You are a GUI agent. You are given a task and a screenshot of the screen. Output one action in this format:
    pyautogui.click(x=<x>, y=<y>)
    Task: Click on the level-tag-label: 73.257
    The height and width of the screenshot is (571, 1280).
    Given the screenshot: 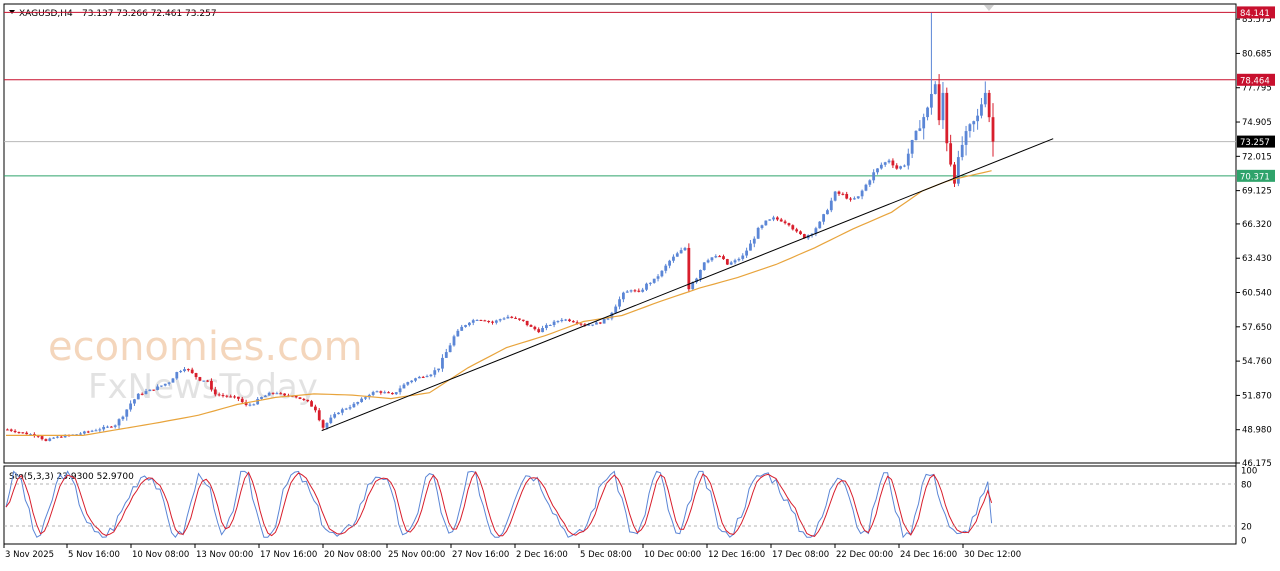 What is the action you would take?
    pyautogui.click(x=1255, y=143)
    